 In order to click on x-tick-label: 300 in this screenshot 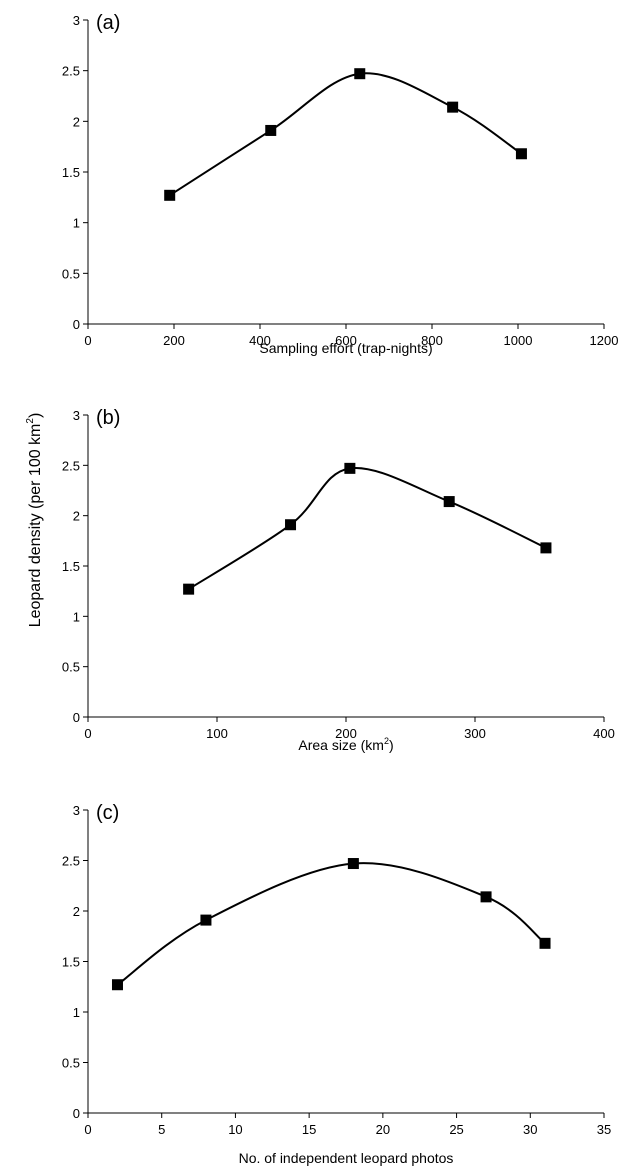, I will do `click(475, 733)`.